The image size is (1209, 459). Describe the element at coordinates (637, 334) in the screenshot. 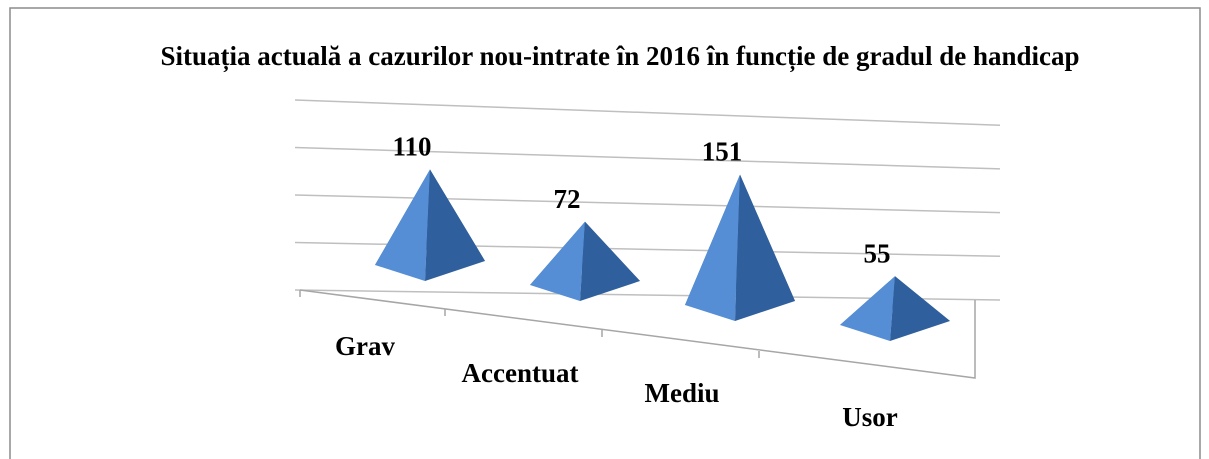

I see `floor` at that location.